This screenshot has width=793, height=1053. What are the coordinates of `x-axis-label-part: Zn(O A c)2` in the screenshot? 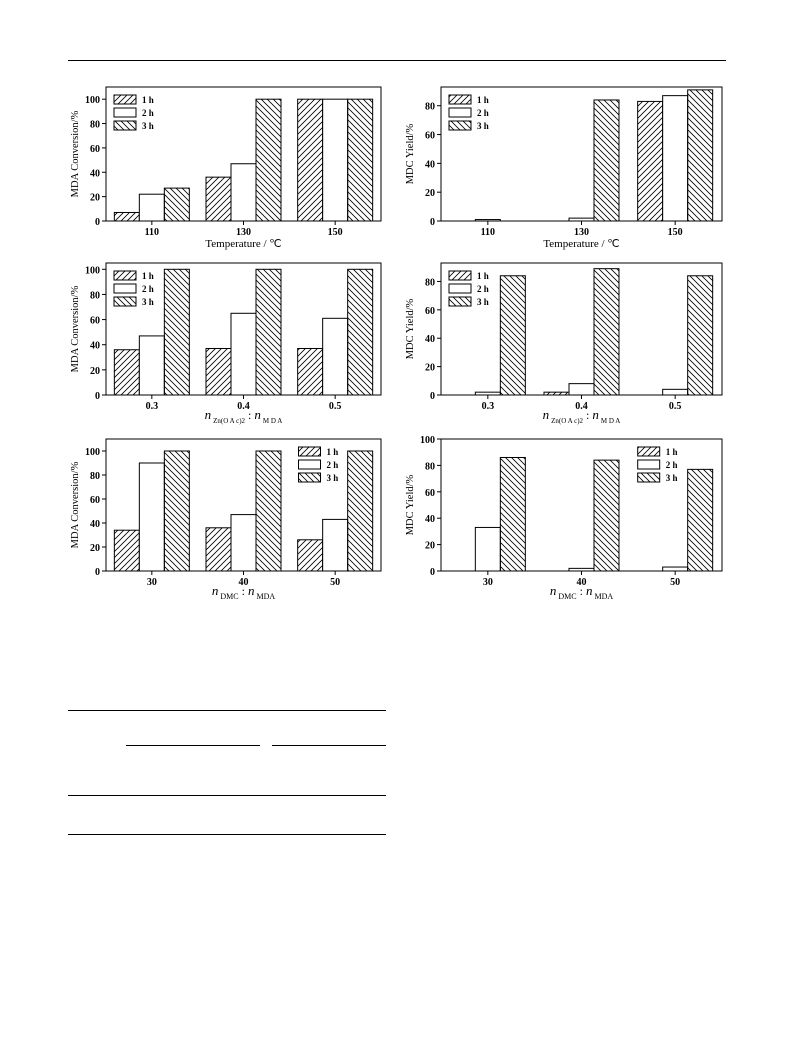 It's located at (229, 421).